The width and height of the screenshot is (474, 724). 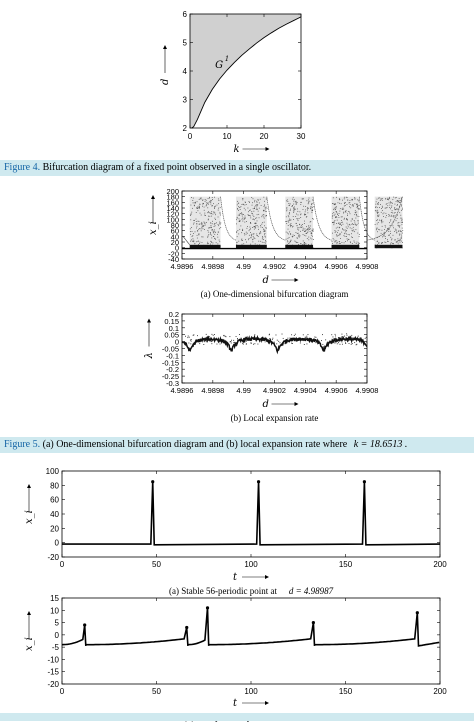 What do you see at coordinates (22, 167) in the screenshot?
I see `figure4-caption-label: Figure 4.` at bounding box center [22, 167].